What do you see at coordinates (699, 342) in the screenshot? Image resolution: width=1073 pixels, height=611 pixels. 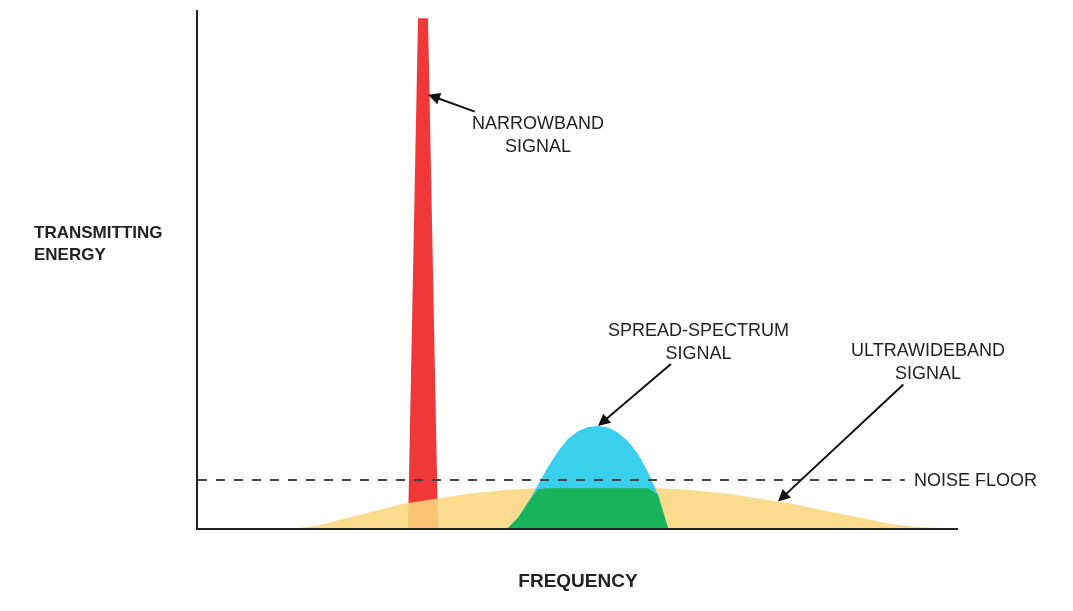 I see `text: SPREAD-SPECTRUM SIGNAL` at bounding box center [699, 342].